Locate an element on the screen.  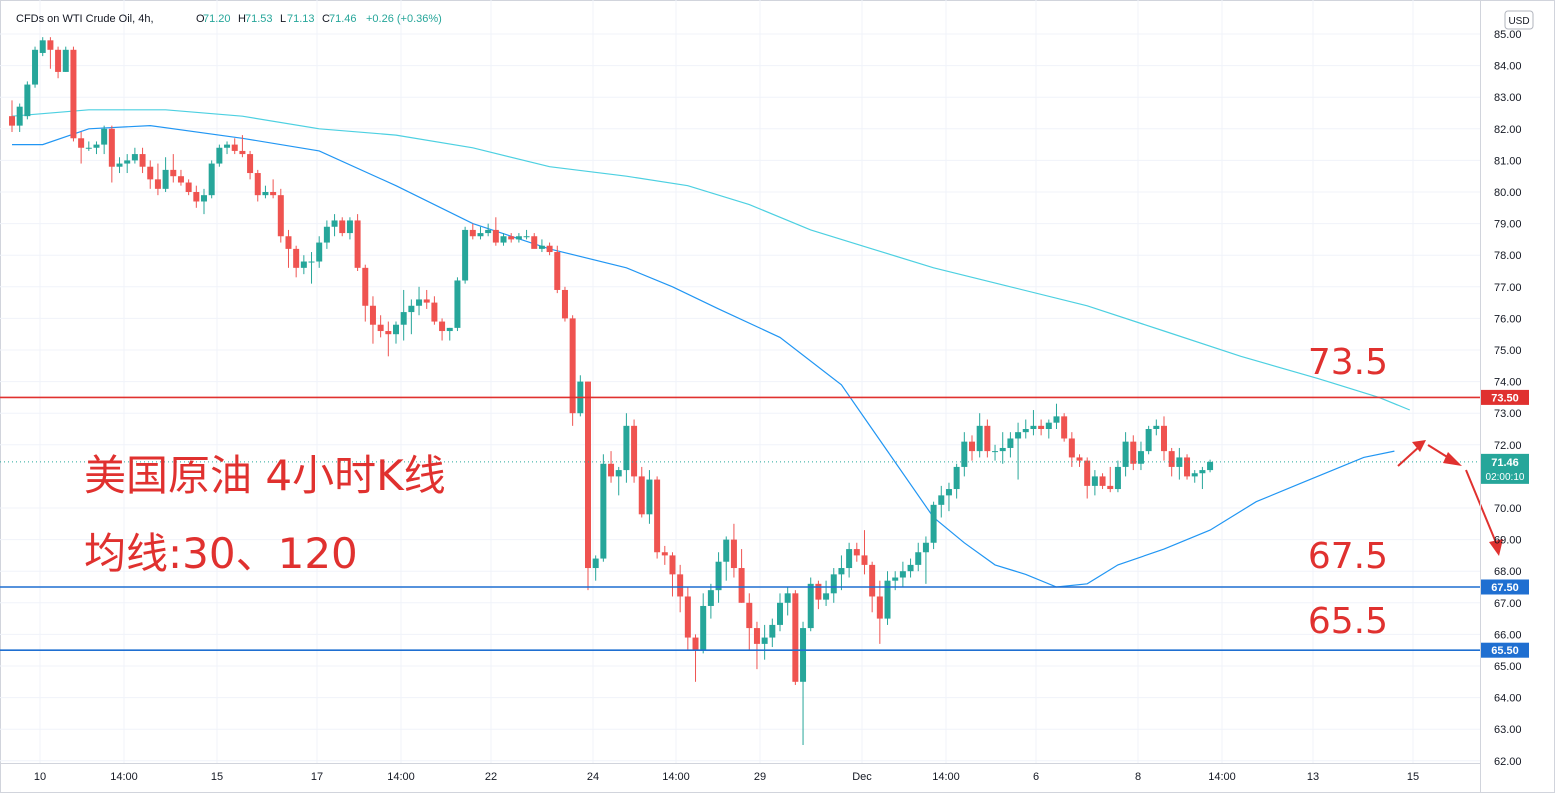
level-badge: 65.50 is located at coordinates (1505, 650).